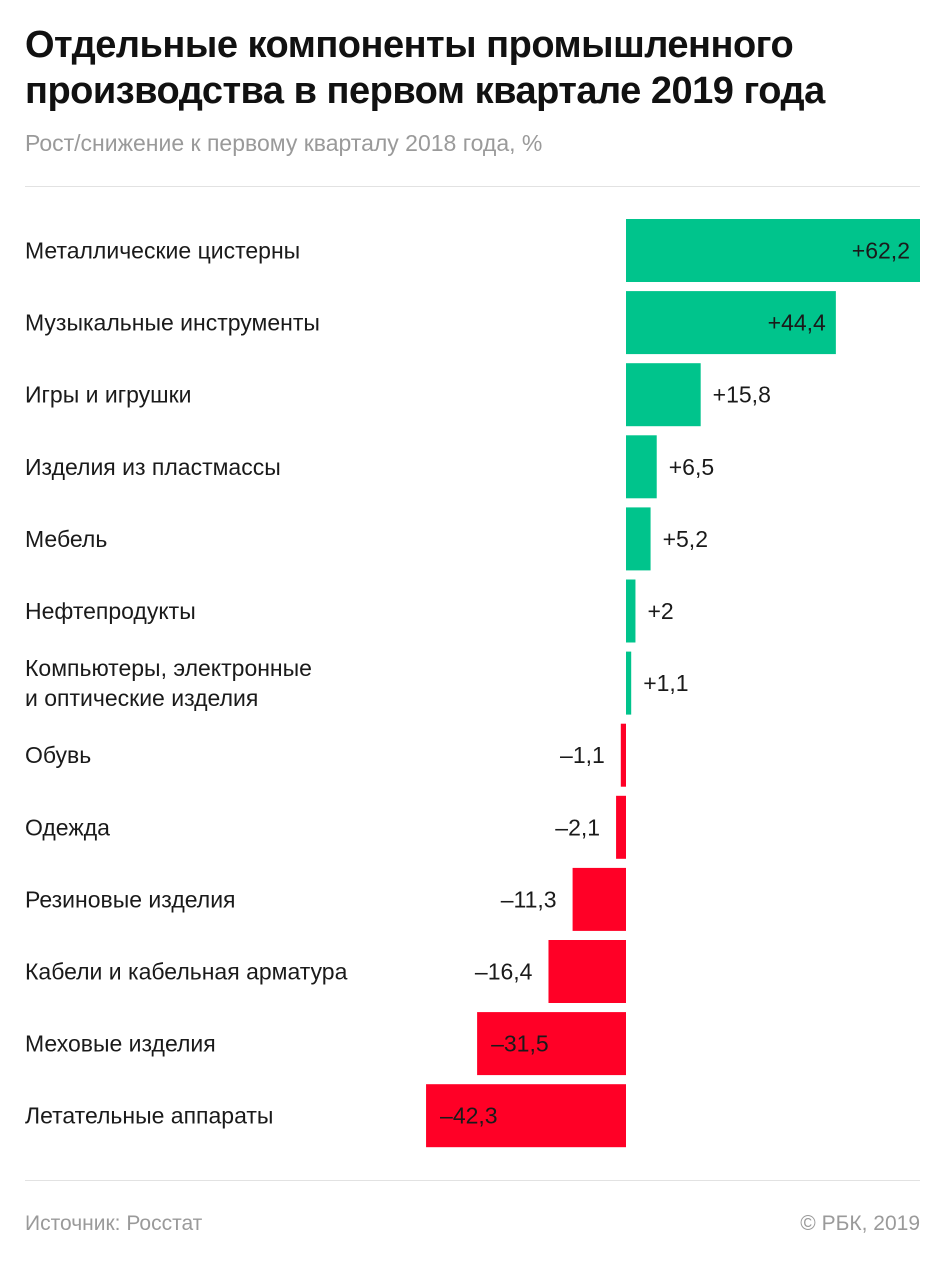  I want to click on category-label-10: Кабели и кабельная арматура, so click(186, 972).